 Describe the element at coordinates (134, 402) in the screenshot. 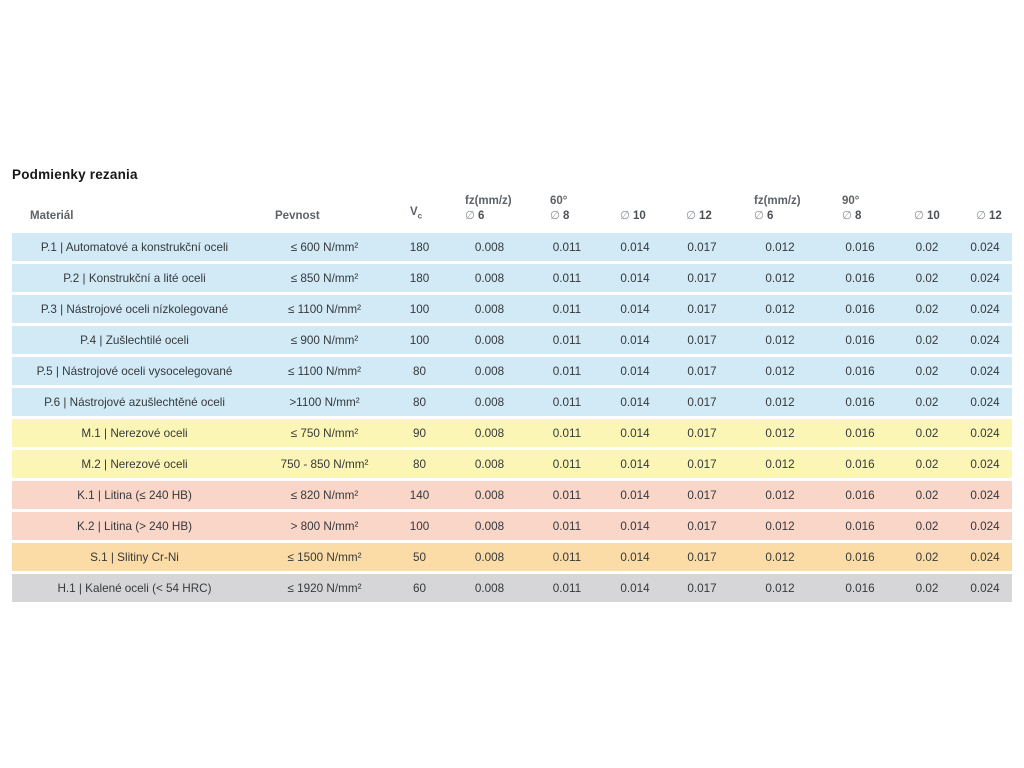

I see `material-cell: P.6 | Nástrojové azušlechtěné oceli` at that location.